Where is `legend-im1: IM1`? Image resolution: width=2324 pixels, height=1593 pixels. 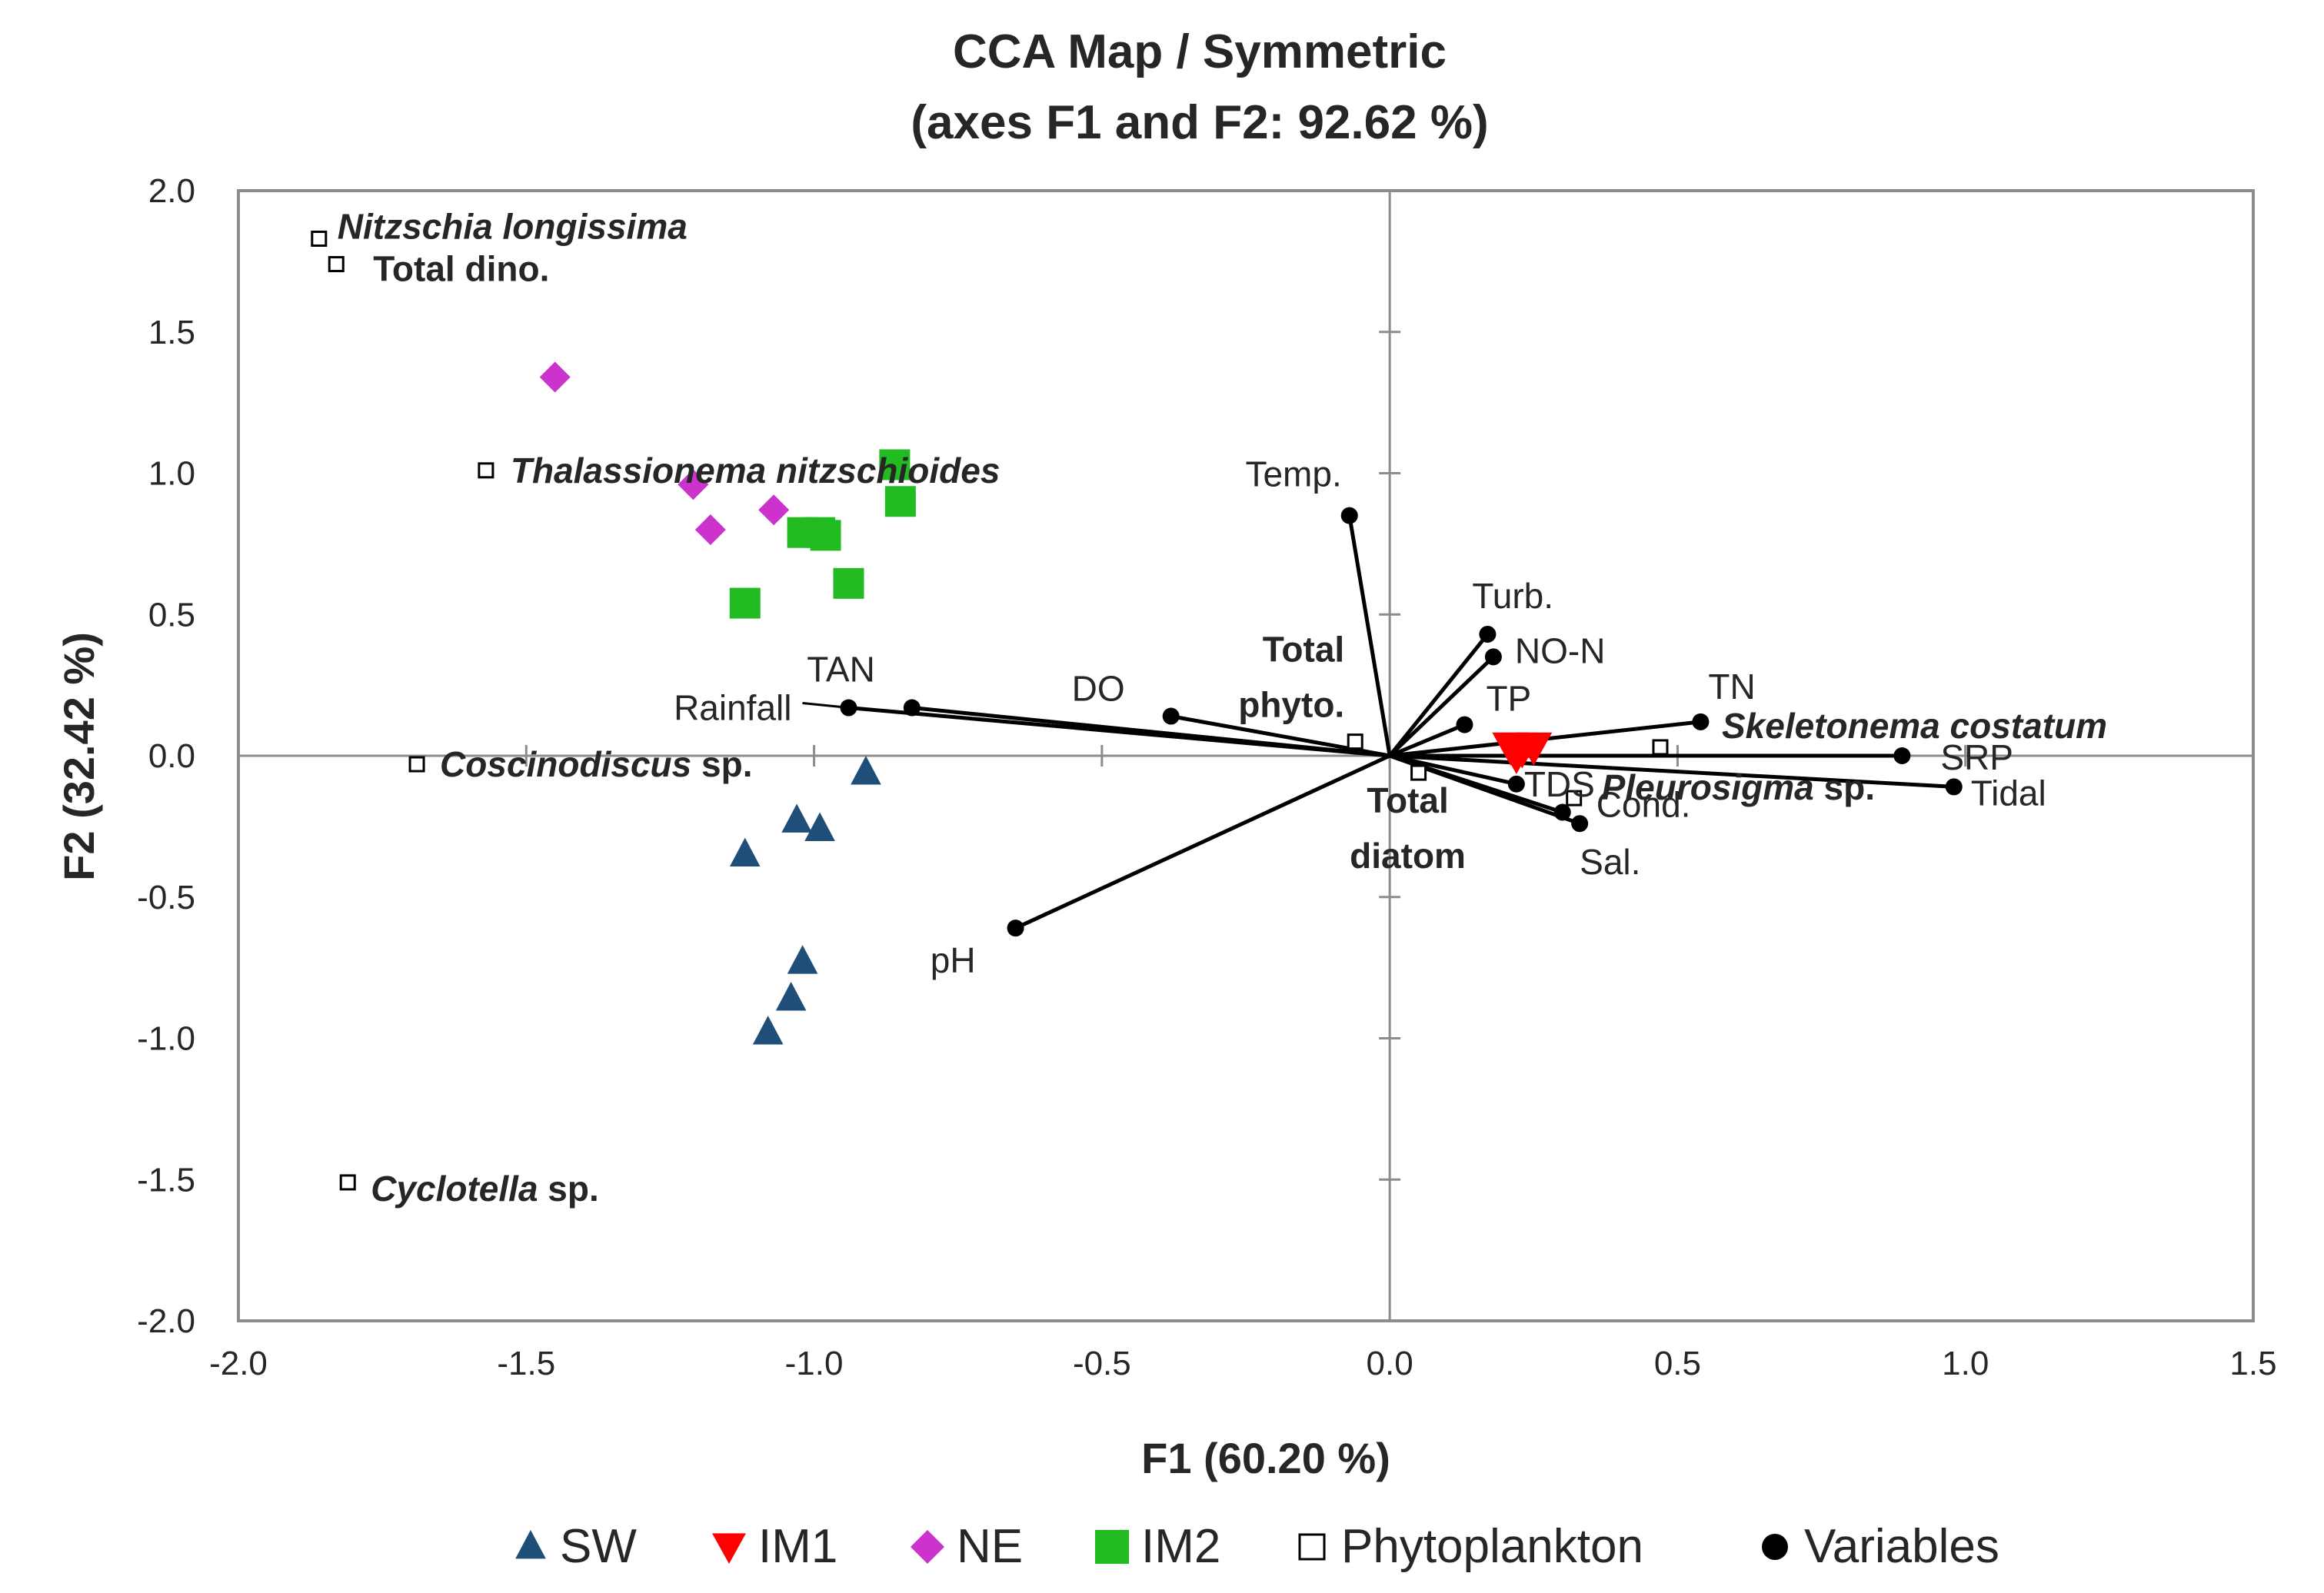
legend-im1: IM1 is located at coordinates (774, 1546).